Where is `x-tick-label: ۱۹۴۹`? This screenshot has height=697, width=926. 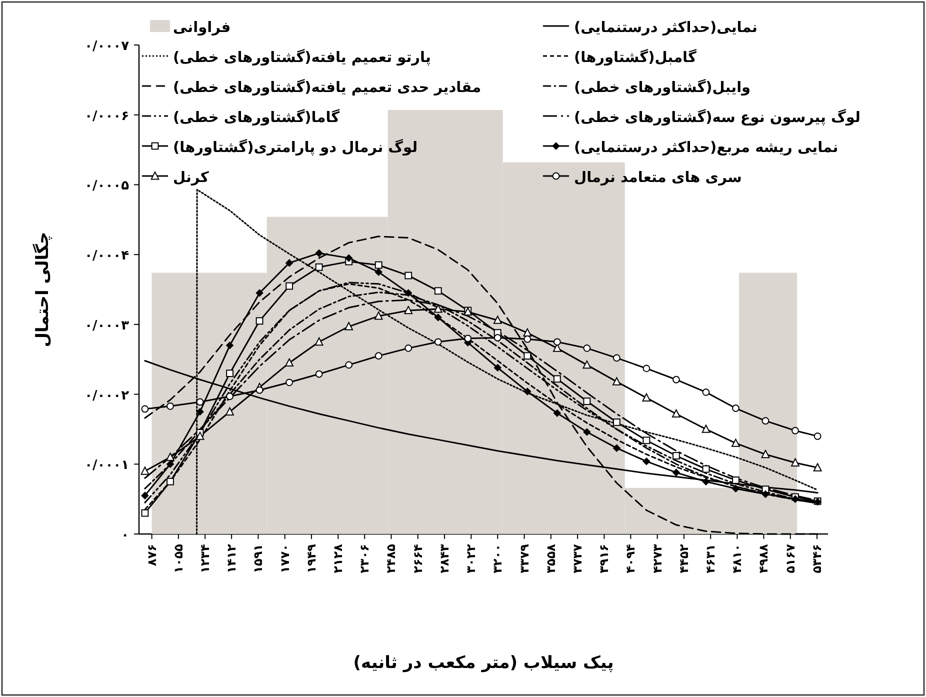
x-tick-label: ۱۹۴۹ is located at coordinates (311, 558).